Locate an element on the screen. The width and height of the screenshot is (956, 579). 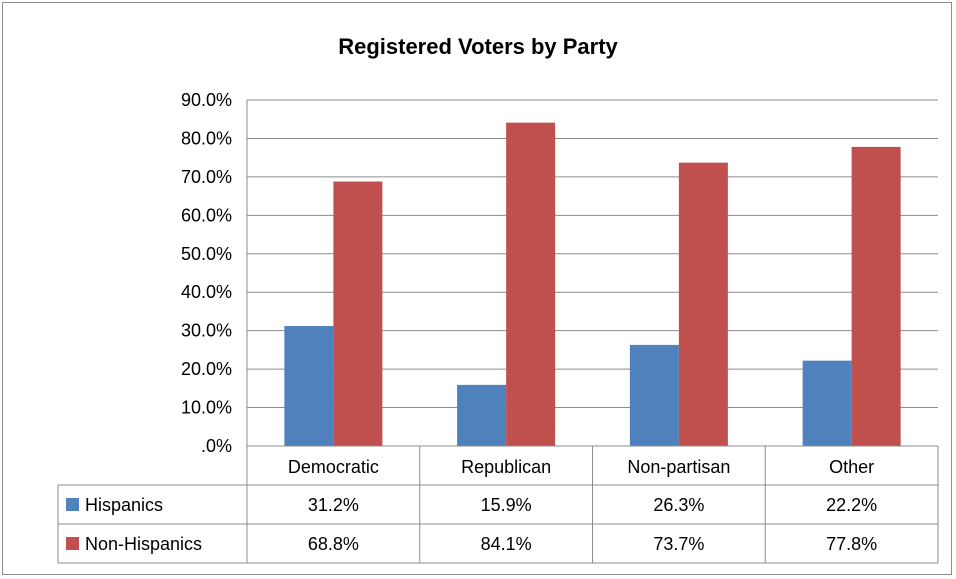
y-tick-label: 40.0% is located at coordinates (206, 292).